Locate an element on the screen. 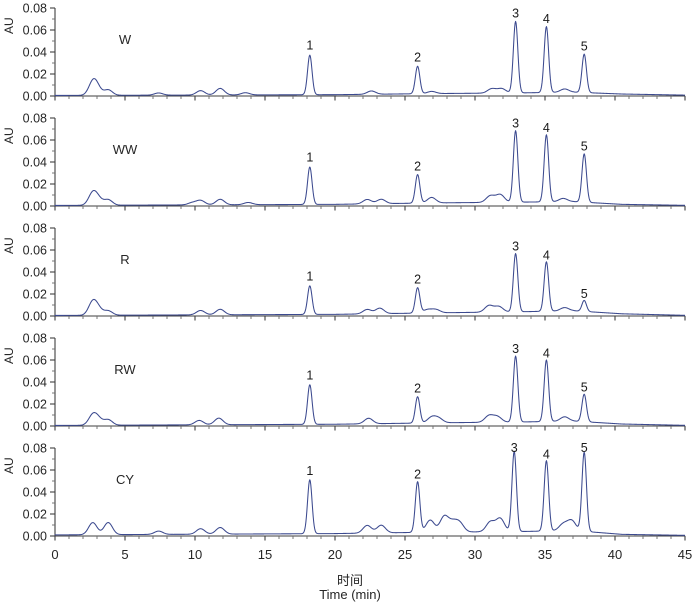  x-tick-label: 20 is located at coordinates (335, 554).